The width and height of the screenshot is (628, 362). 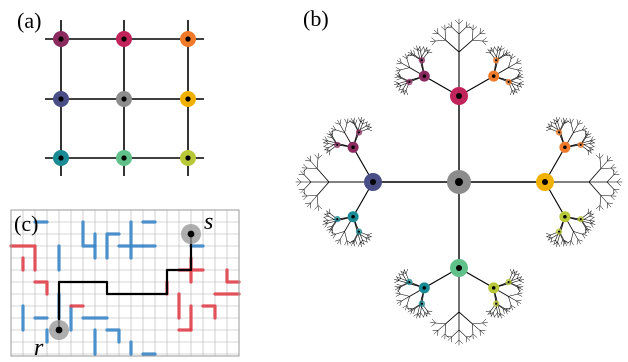 I want to click on blue-segment, so click(x=89, y=234).